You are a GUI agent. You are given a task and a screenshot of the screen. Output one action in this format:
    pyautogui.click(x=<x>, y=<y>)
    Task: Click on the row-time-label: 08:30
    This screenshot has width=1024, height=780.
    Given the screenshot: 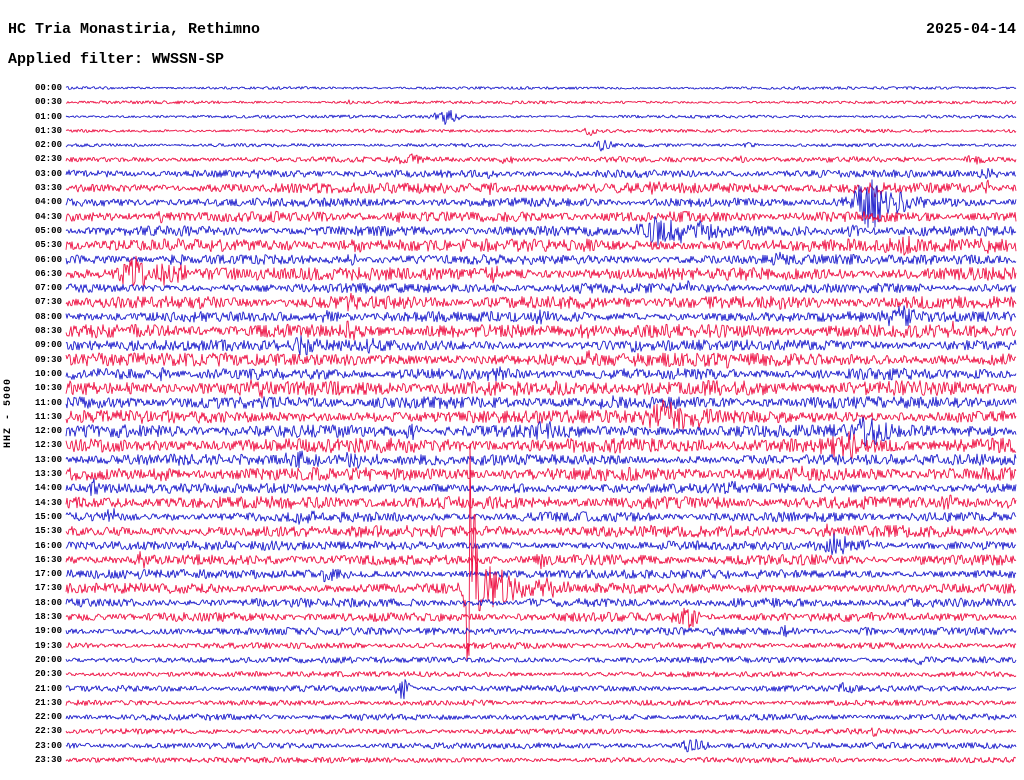 What is the action you would take?
    pyautogui.click(x=48, y=331)
    